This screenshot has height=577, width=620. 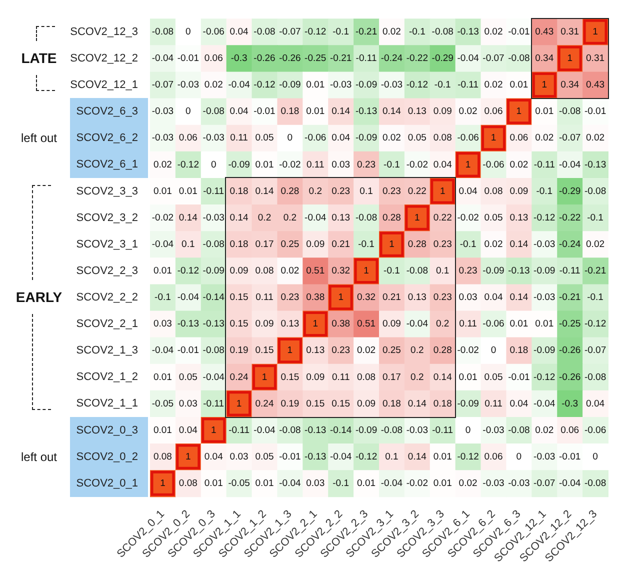 I want to click on data-label: 0.13, so click(x=315, y=350).